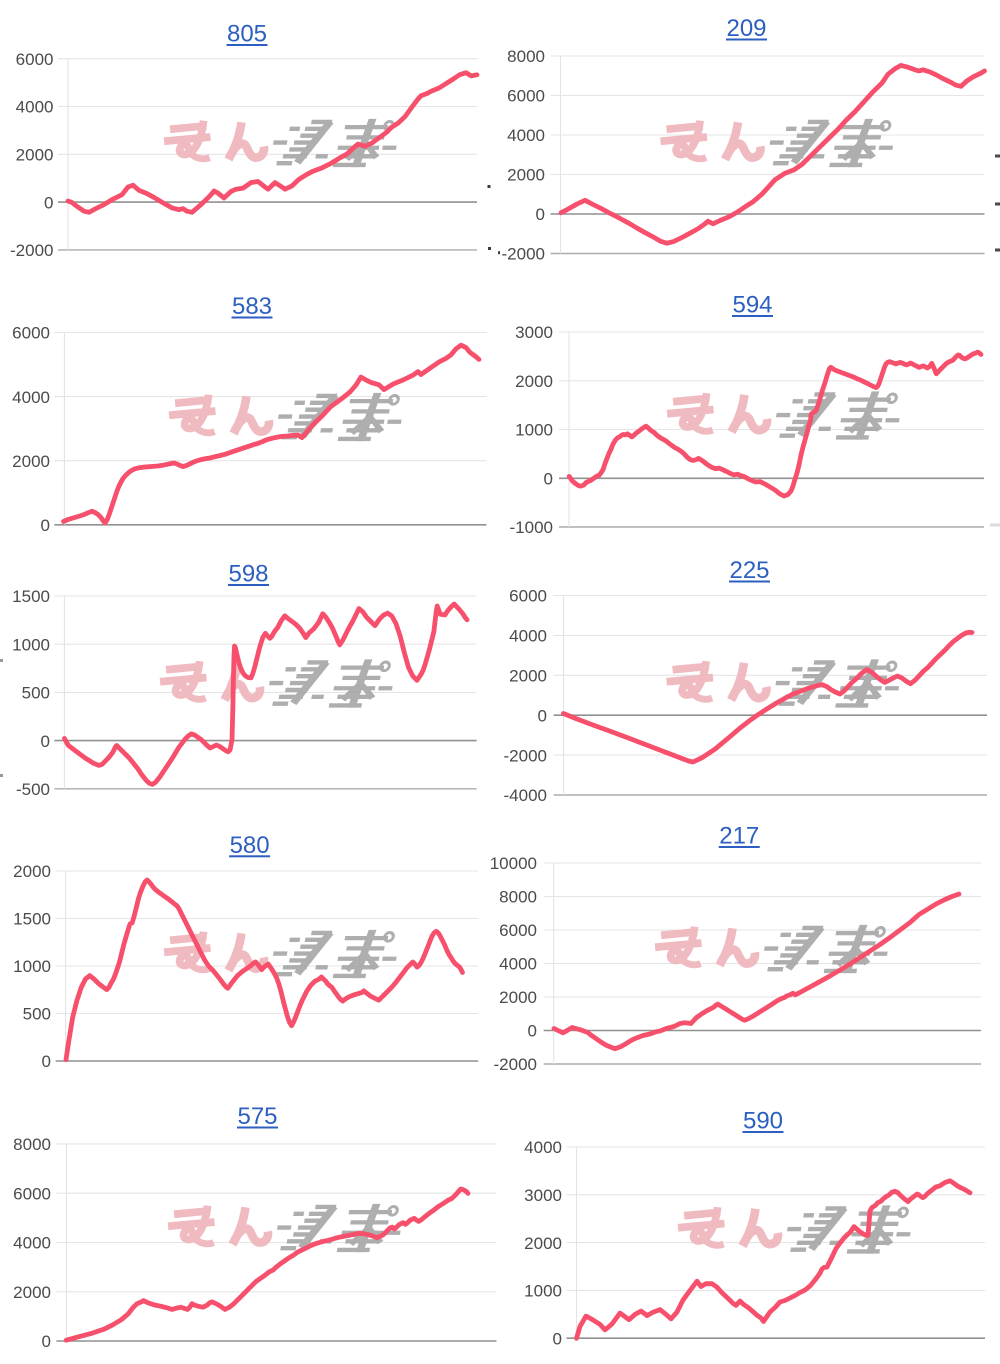  Describe the element at coordinates (33, 789) in the screenshot. I see `svg-text: -500` at that location.